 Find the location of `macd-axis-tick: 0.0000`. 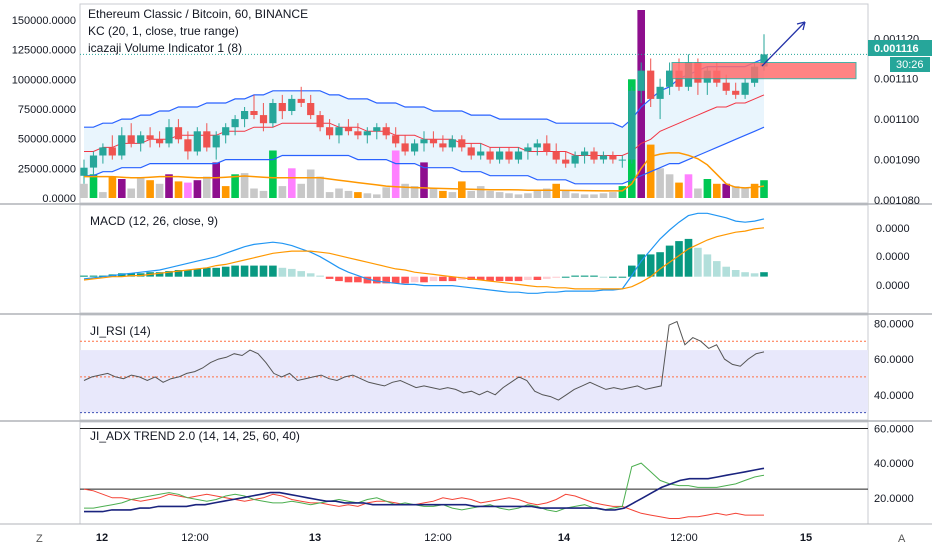

macd-axis-tick: 0.0000 is located at coordinates (893, 229).